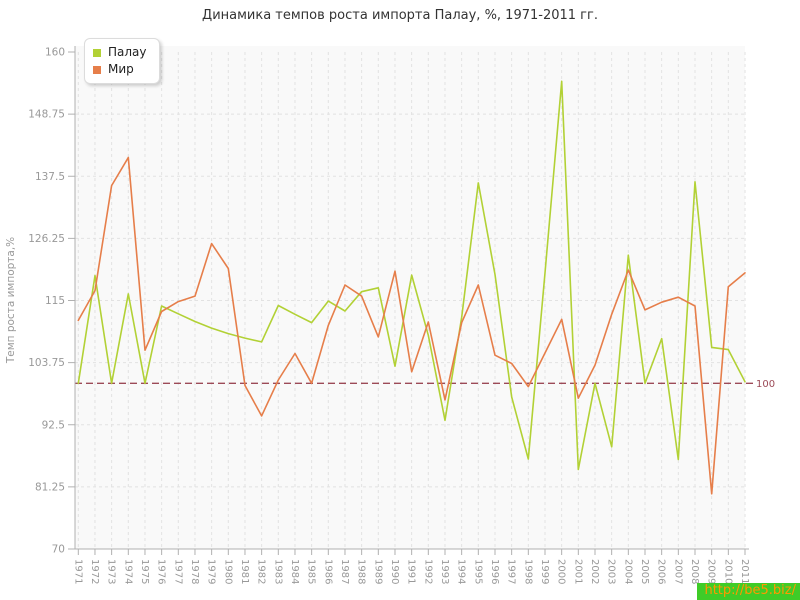 The image size is (800, 600). I want to click on x-tick-label: 2003, so click(611, 571).